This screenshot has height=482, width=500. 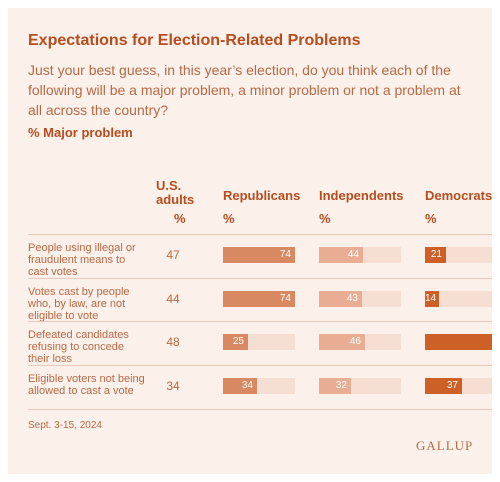 I want to click on bar-independents: 44, so click(x=341, y=255).